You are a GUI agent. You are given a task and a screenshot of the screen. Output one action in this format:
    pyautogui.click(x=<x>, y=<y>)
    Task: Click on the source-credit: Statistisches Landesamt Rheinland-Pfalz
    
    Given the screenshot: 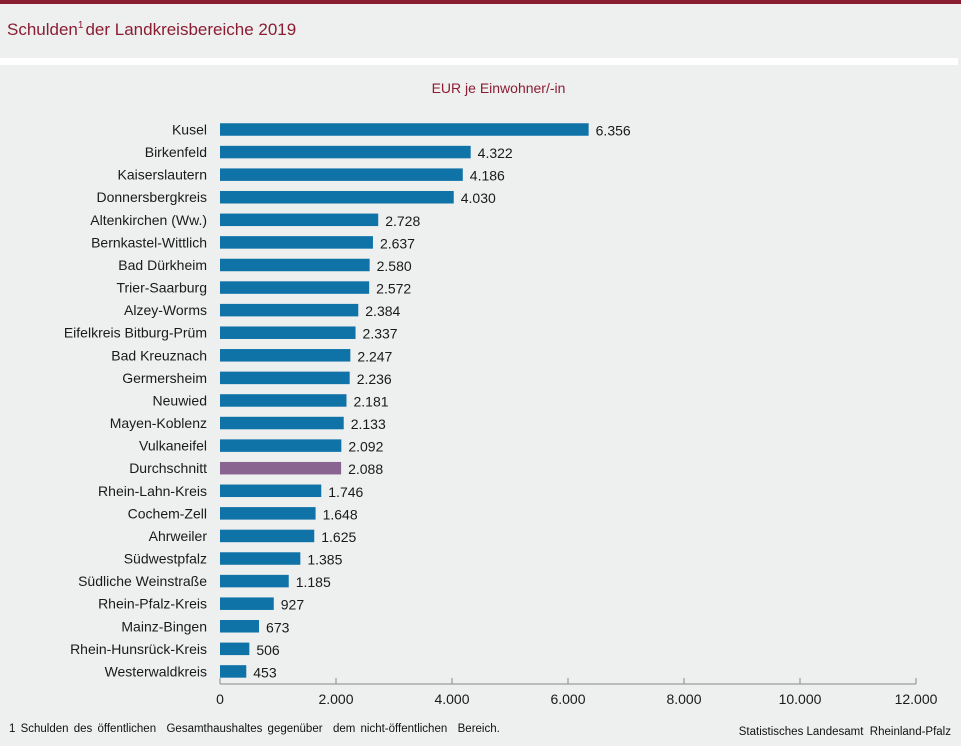 What is the action you would take?
    pyautogui.click(x=844, y=732)
    